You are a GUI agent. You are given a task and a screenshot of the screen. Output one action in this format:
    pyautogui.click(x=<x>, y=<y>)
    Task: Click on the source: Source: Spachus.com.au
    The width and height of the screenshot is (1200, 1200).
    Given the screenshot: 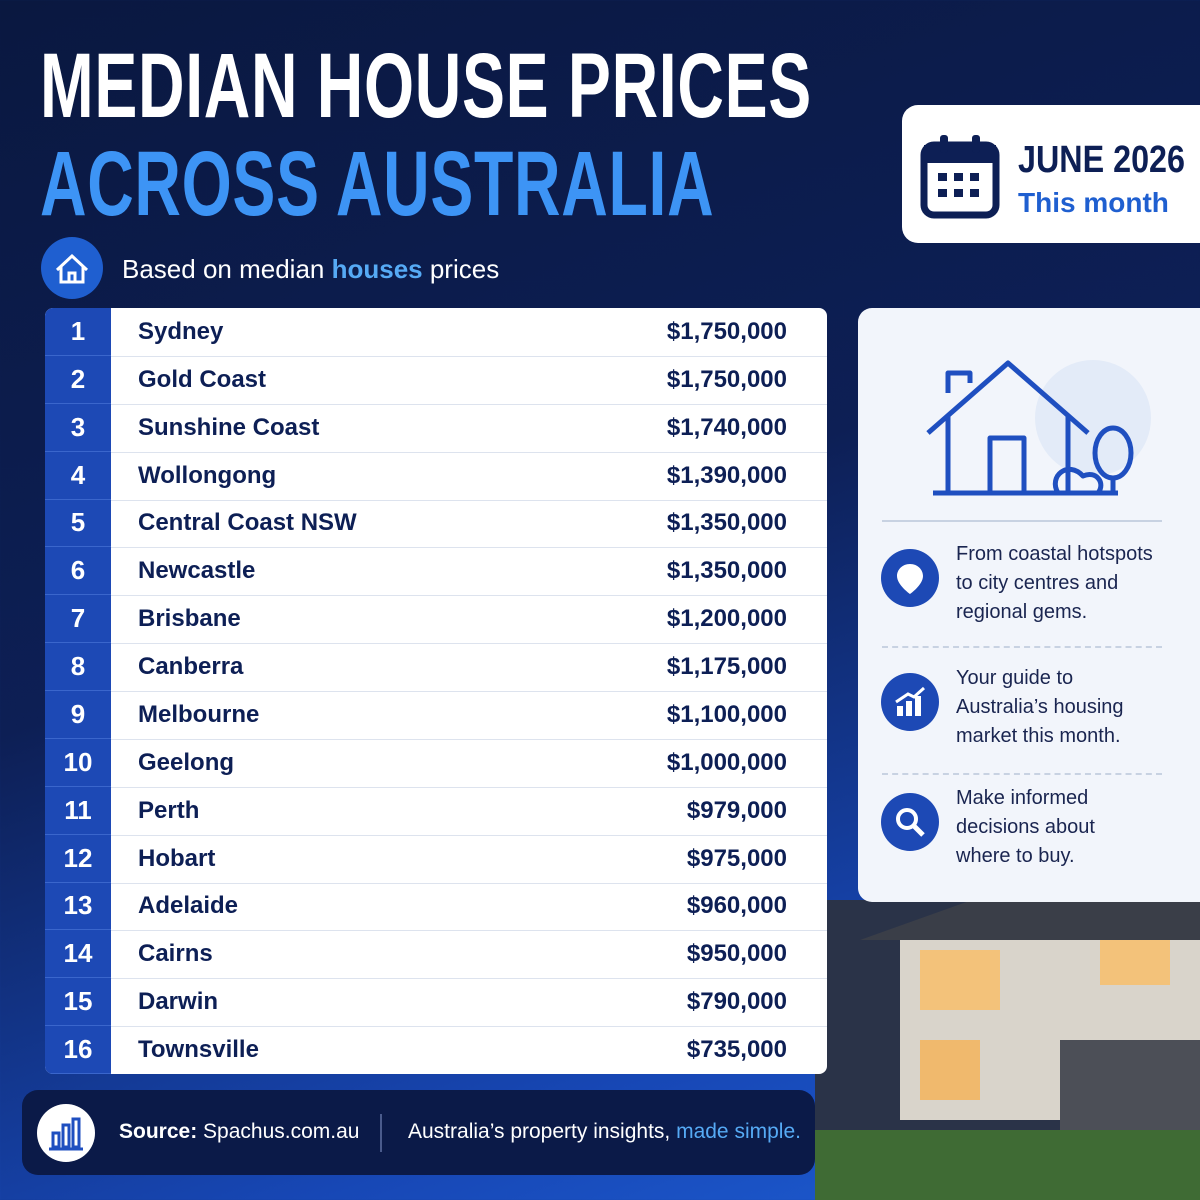 What is the action you would take?
    pyautogui.click(x=239, y=1132)
    